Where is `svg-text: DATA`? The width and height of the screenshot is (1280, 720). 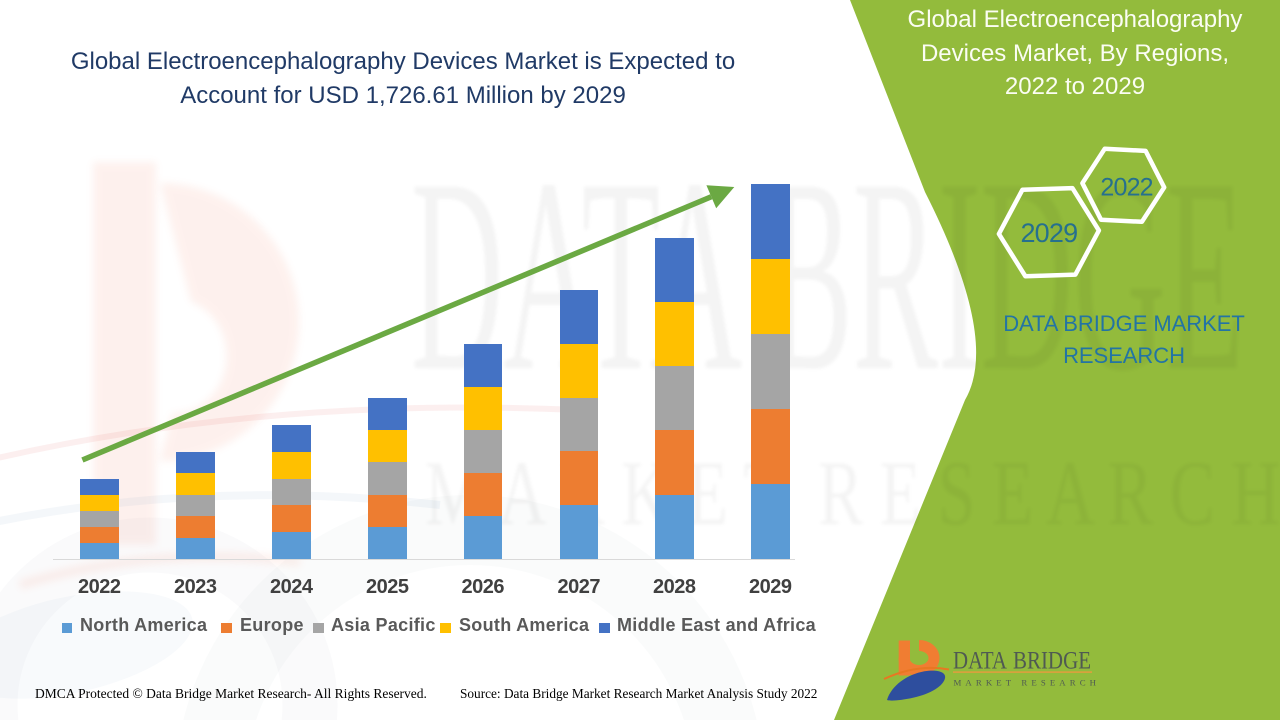 svg-text: DATA is located at coordinates (980, 660).